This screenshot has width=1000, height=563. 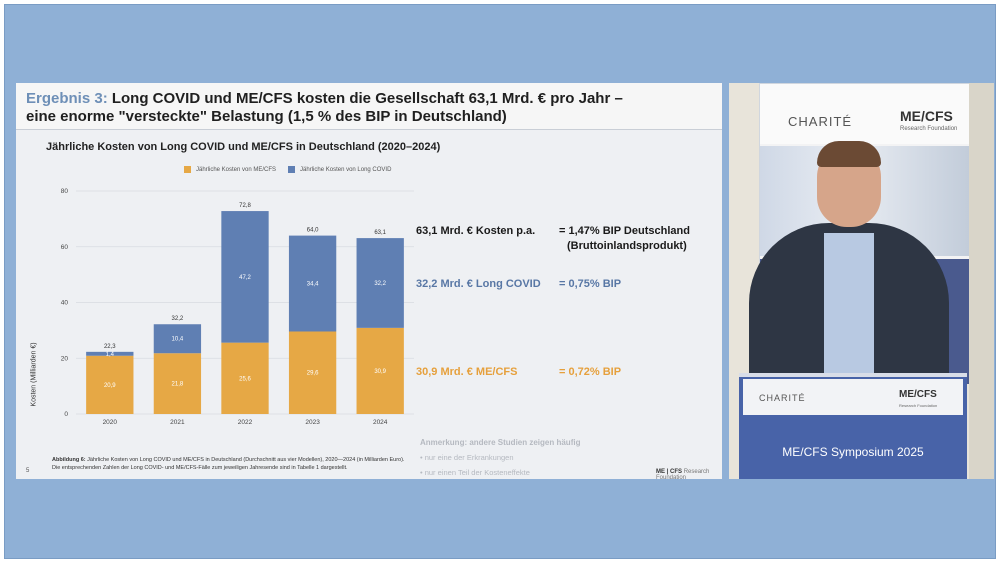 What do you see at coordinates (292, 169) in the screenshot?
I see `legend-swatch-longcovid` at bounding box center [292, 169].